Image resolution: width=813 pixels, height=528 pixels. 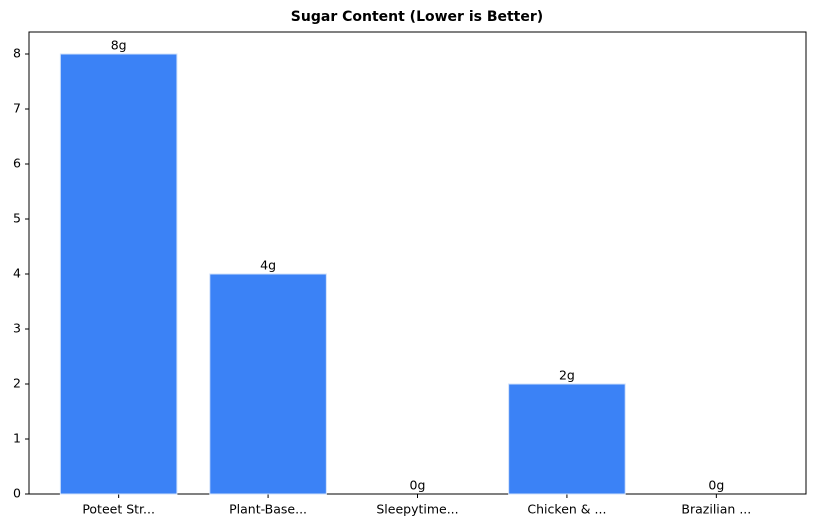 I want to click on y-tick-label: 5, so click(x=17, y=218).